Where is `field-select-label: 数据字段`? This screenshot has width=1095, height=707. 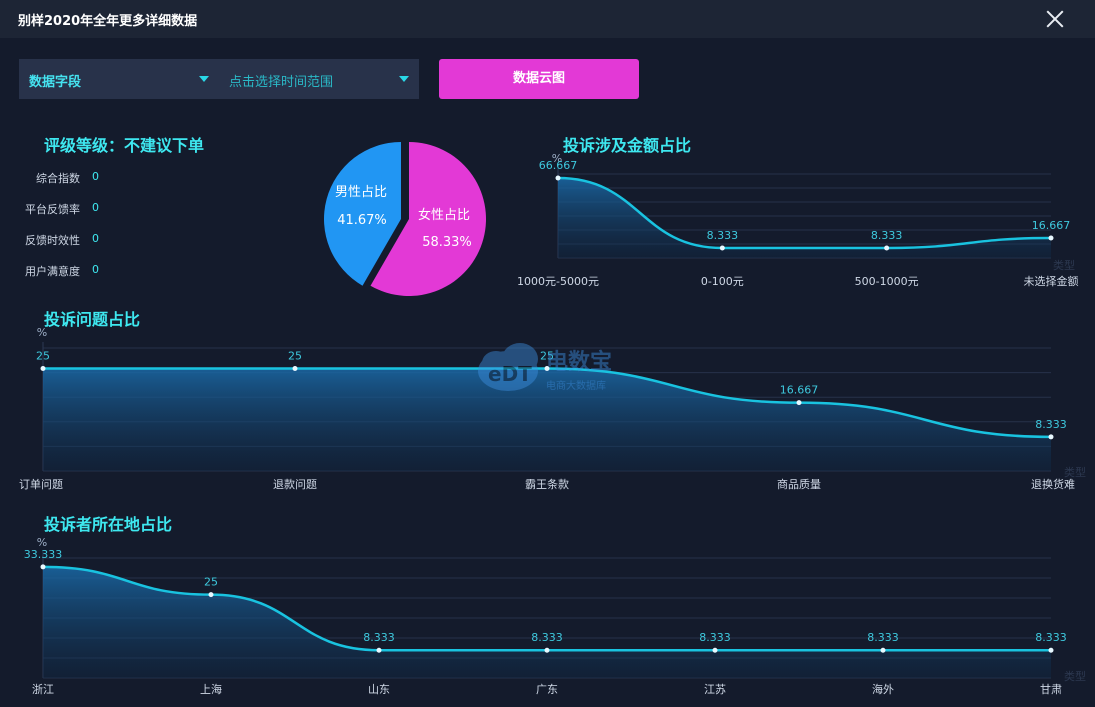
field-select-label: 数据字段 is located at coordinates (55, 82).